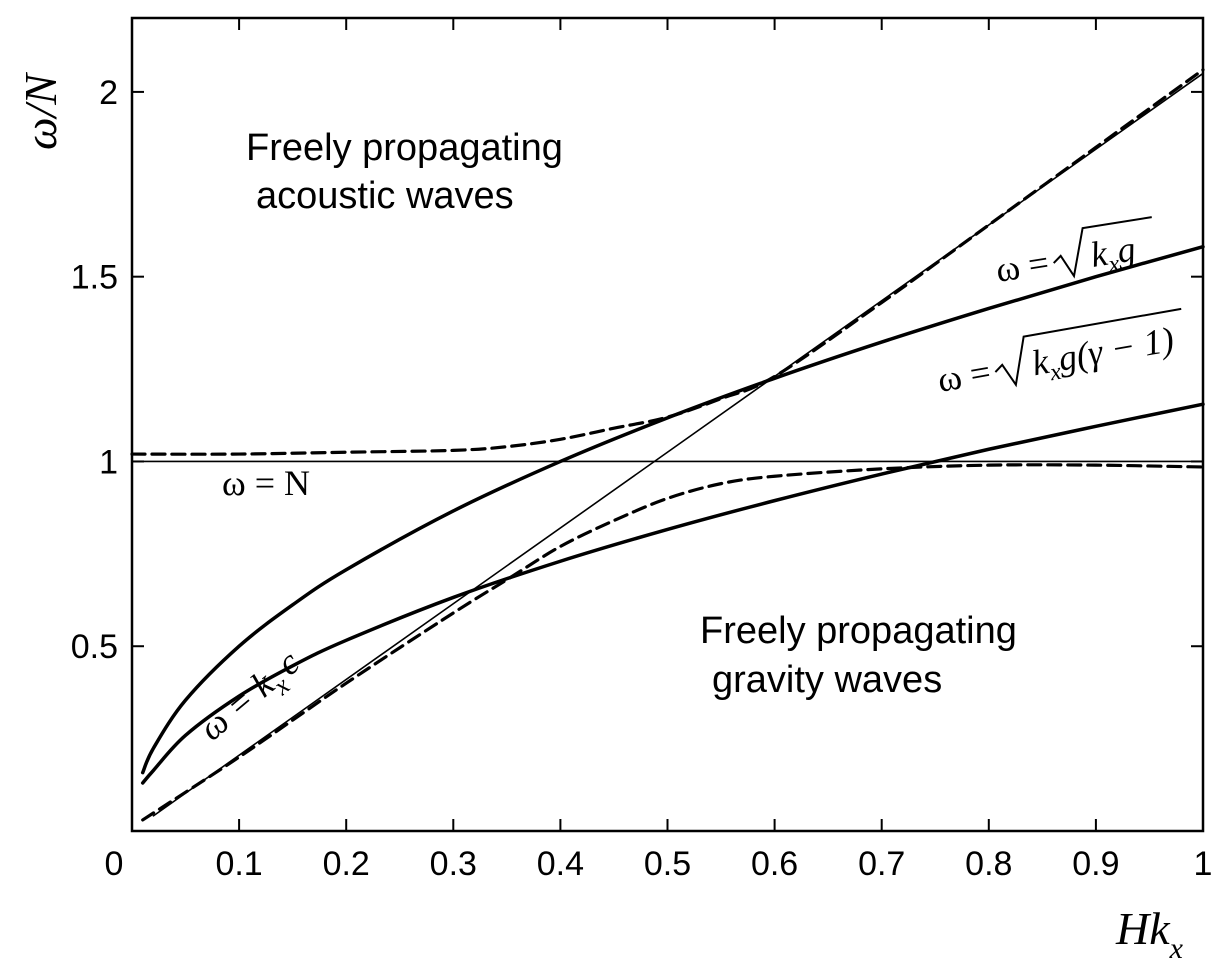 This screenshot has width=1224, height=974. I want to click on omega-sqrt-gamma-label: ω = kxg(γ − 1), so click(1058, 353).